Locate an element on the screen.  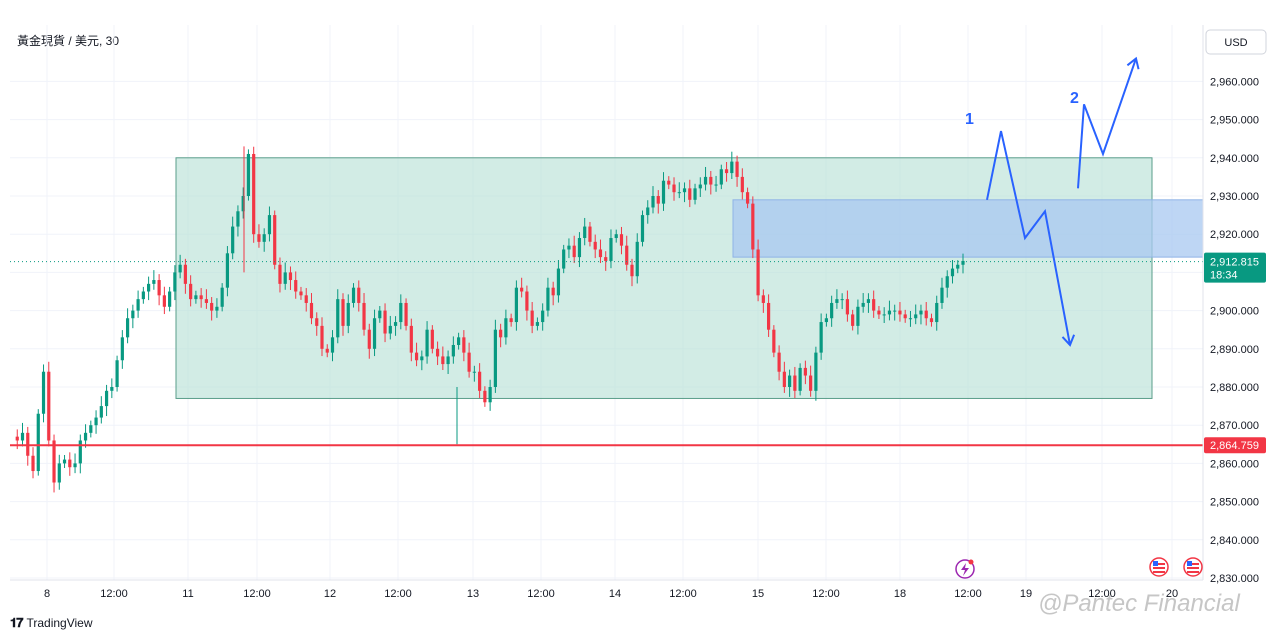
lightning-glyph is located at coordinates (965, 569).